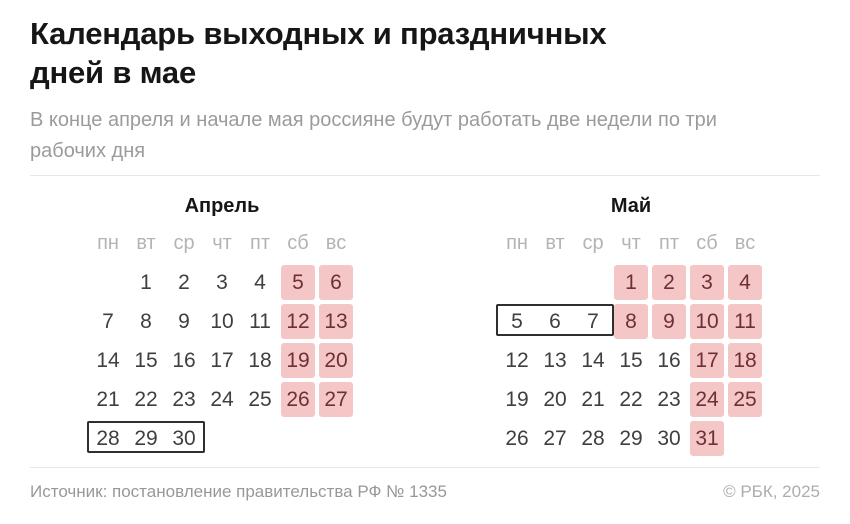  What do you see at coordinates (222, 206) in the screenshot?
I see `month-title-april: Апрель` at bounding box center [222, 206].